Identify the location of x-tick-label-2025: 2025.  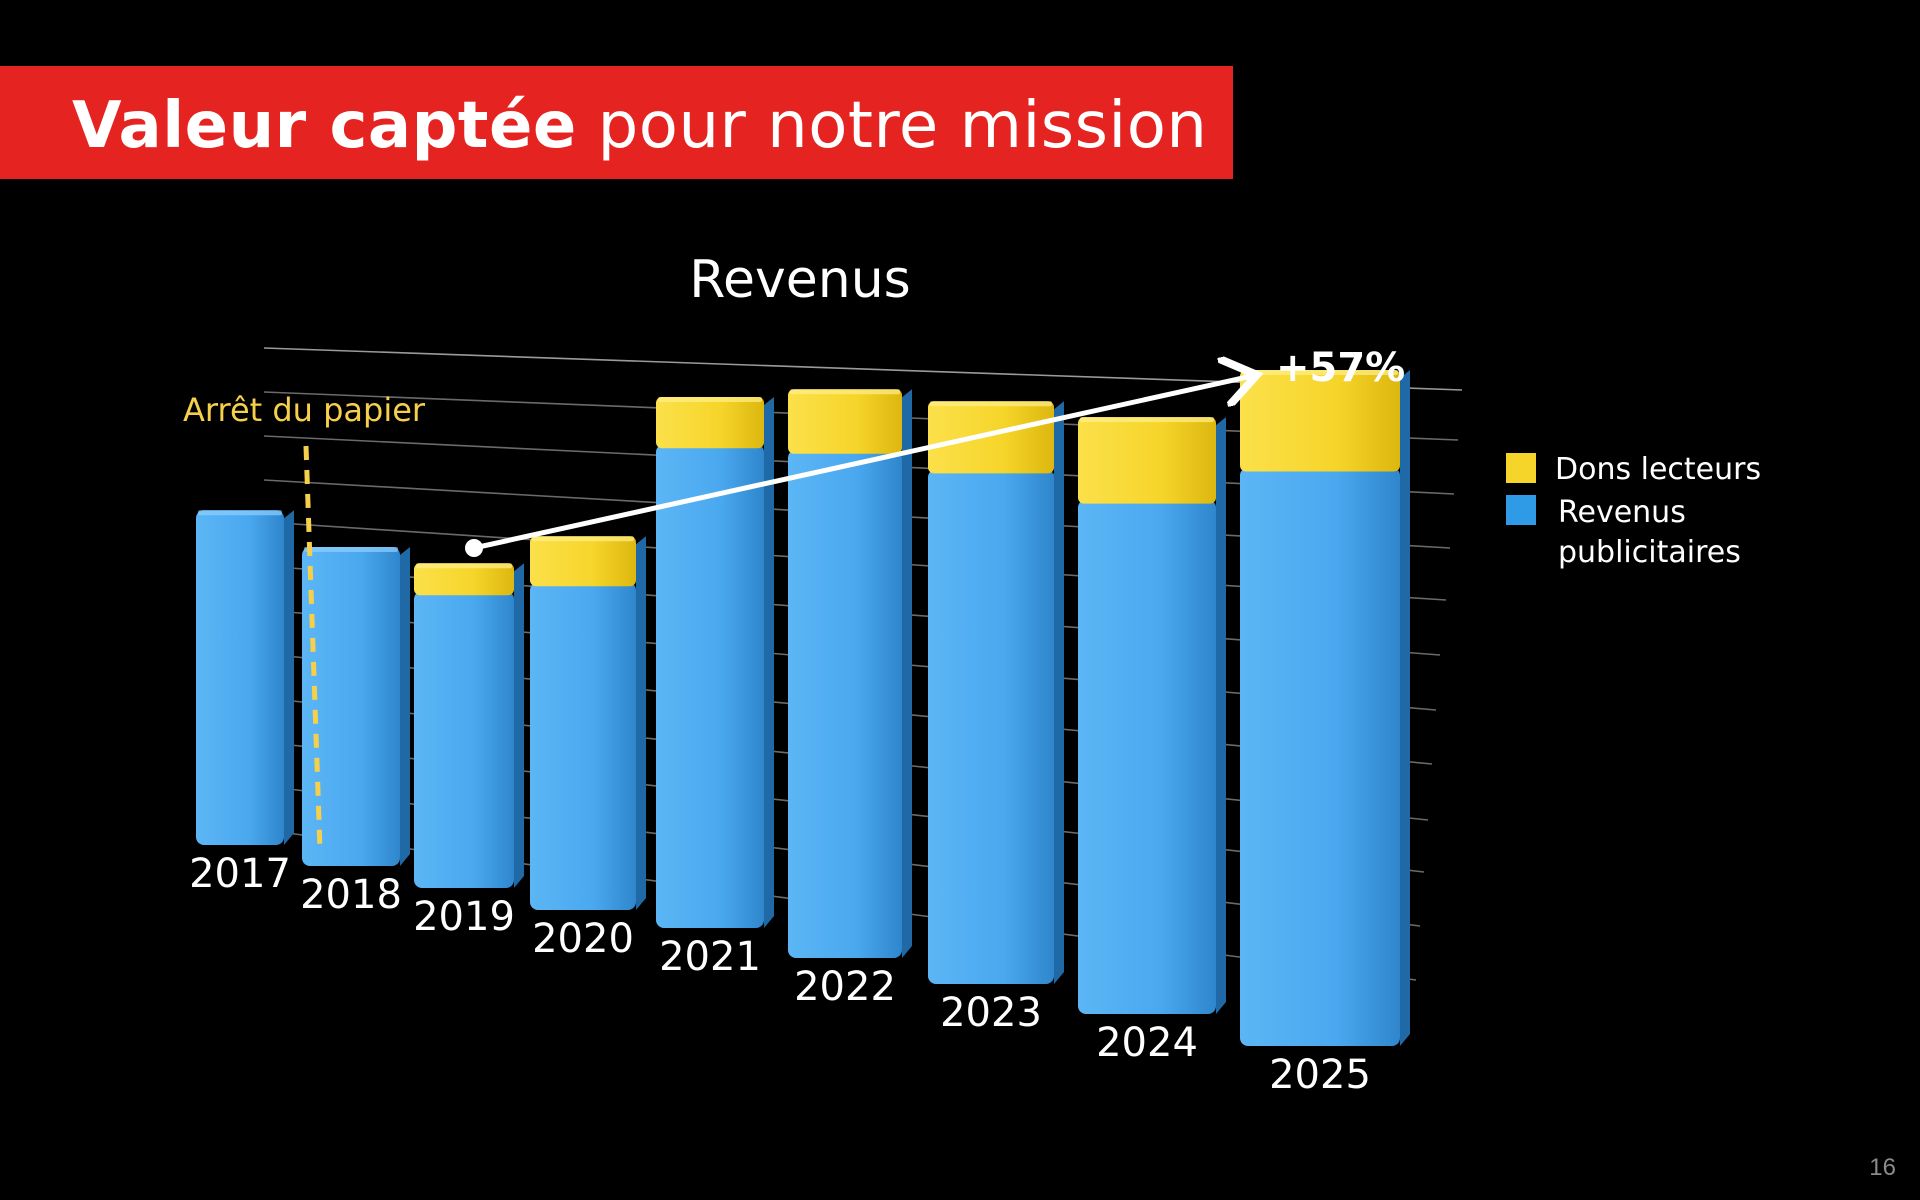
(1320, 1075).